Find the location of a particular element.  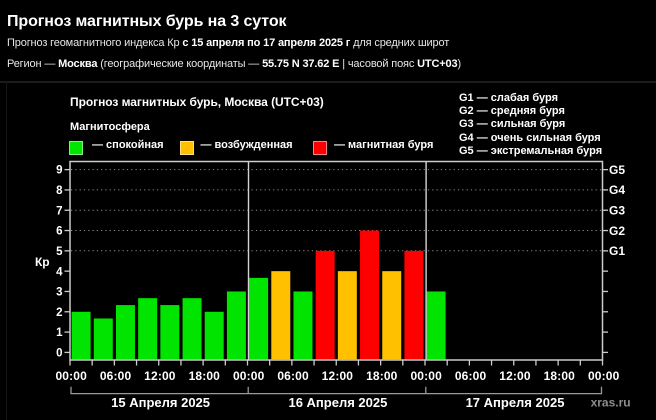

svg-text: 5 is located at coordinates (59, 252).